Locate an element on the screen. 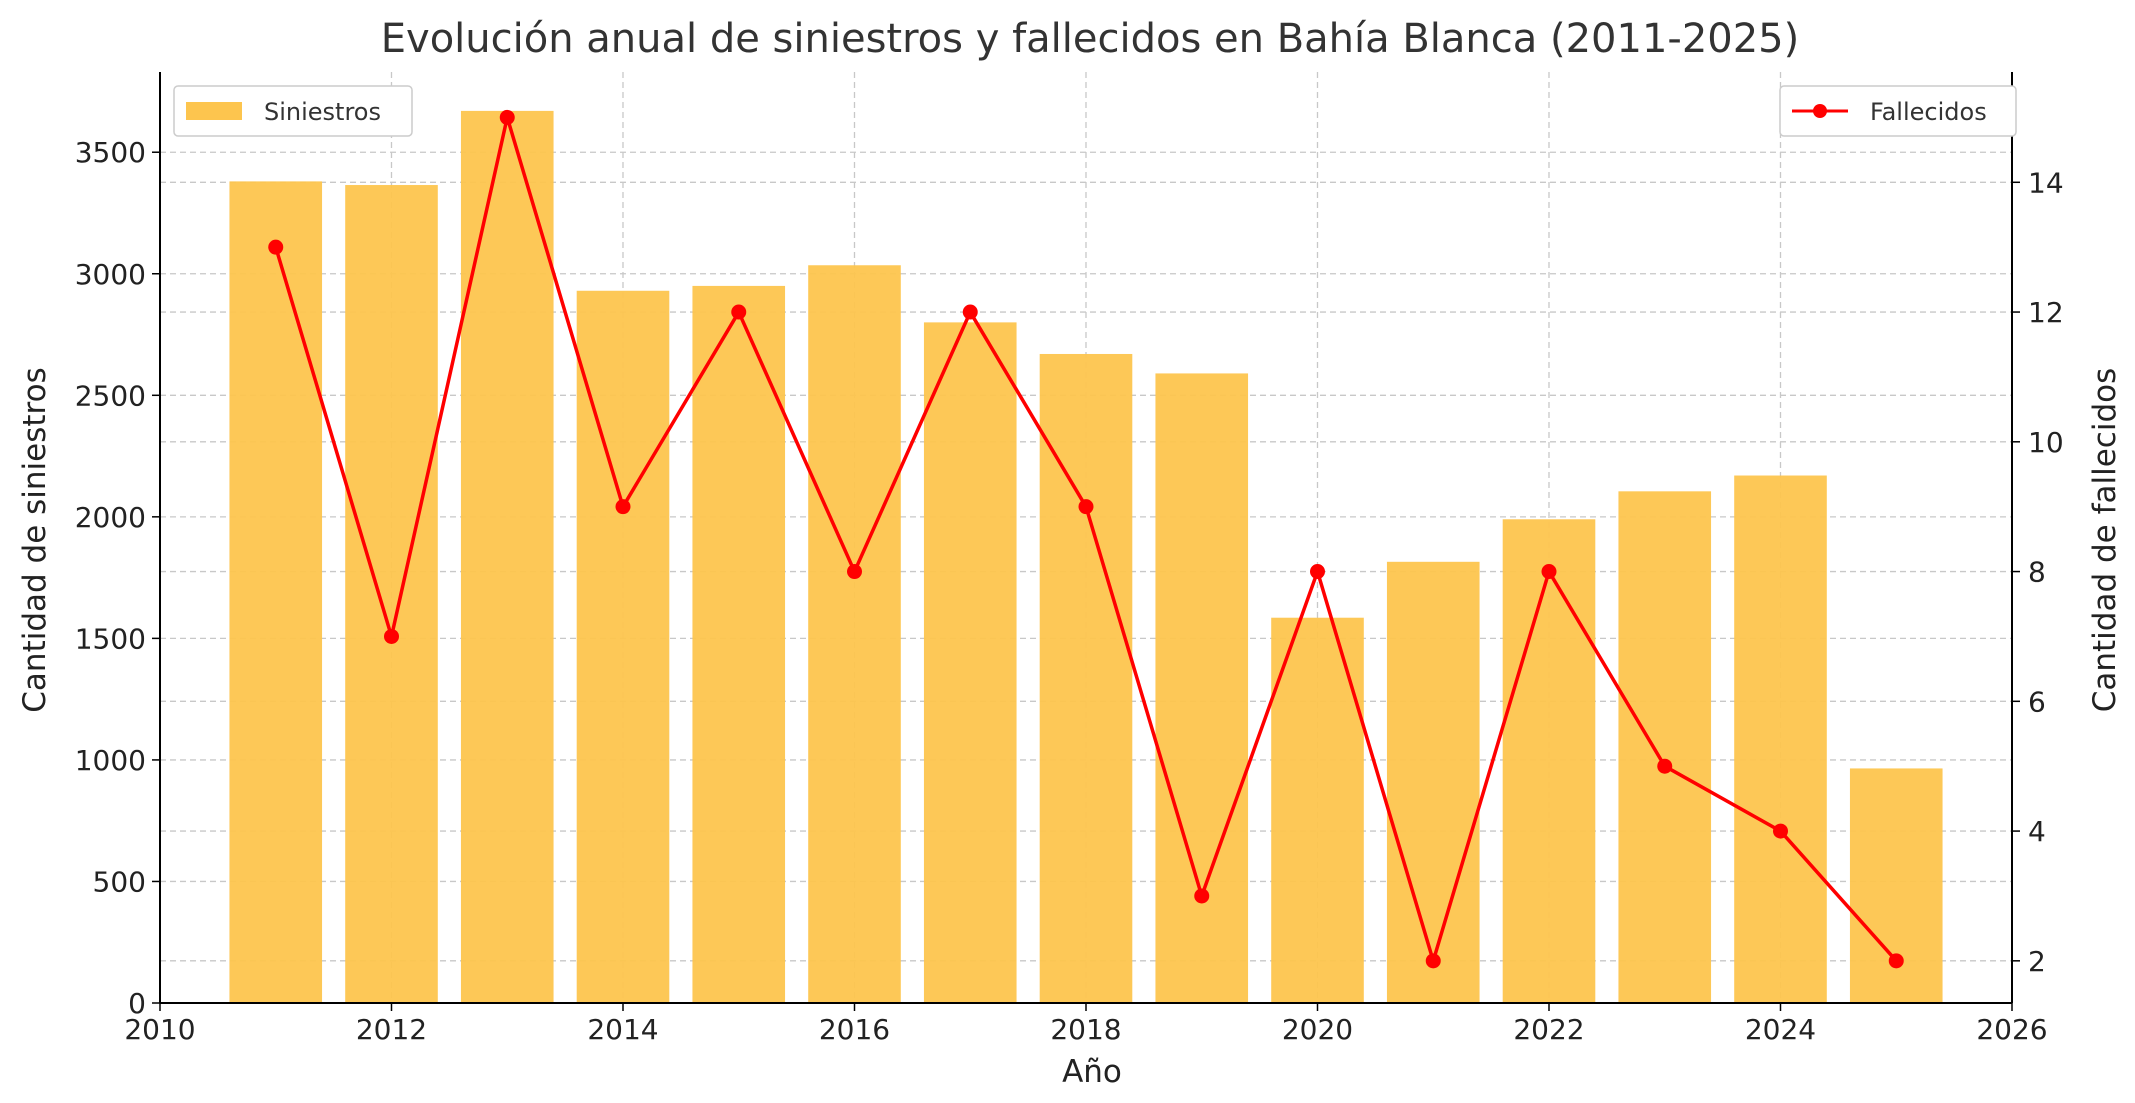 This screenshot has width=2135, height=1103. x-tick-label: 2010 is located at coordinates (159, 1029).